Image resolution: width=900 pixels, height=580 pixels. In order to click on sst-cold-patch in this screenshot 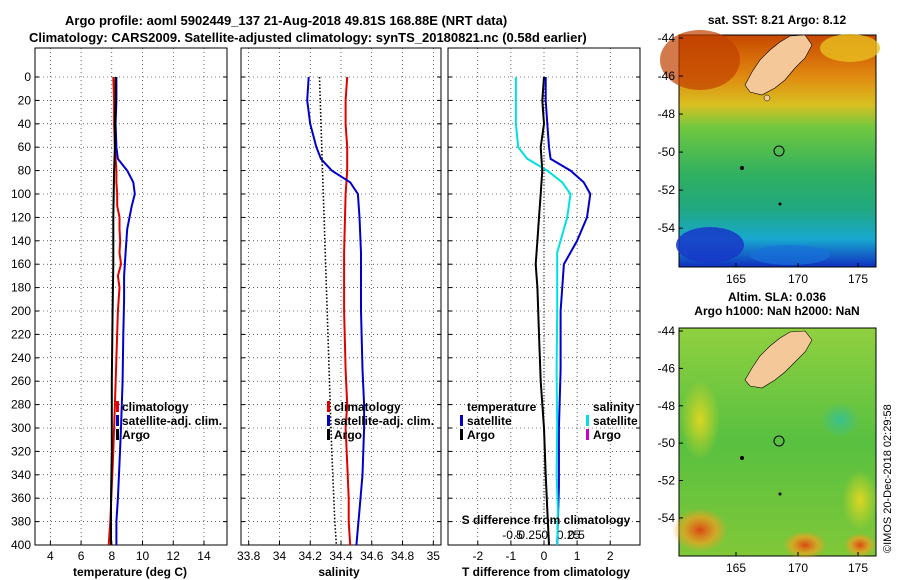, I will do `click(710, 245)`.